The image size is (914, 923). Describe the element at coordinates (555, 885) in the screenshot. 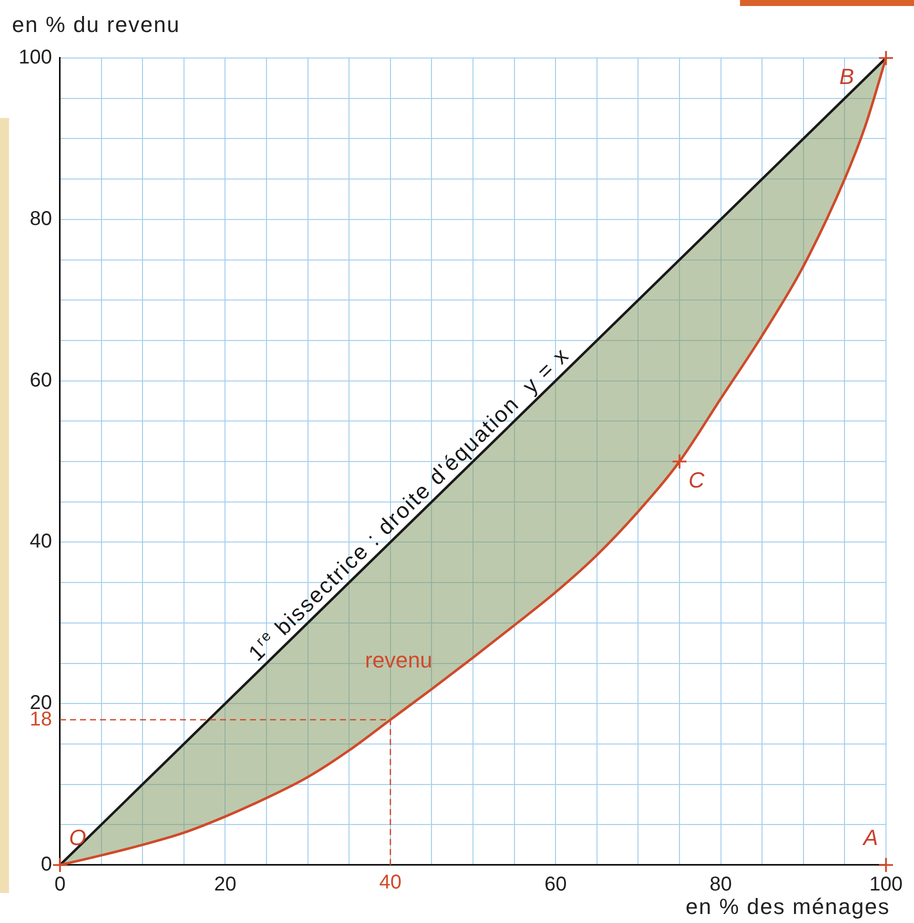

I see `x-tick-label: 60` at that location.